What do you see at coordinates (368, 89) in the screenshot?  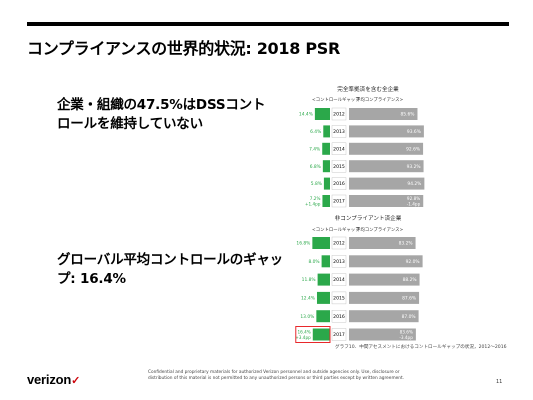 I see `chart-title: 完全準拠済を含む全企業` at bounding box center [368, 89].